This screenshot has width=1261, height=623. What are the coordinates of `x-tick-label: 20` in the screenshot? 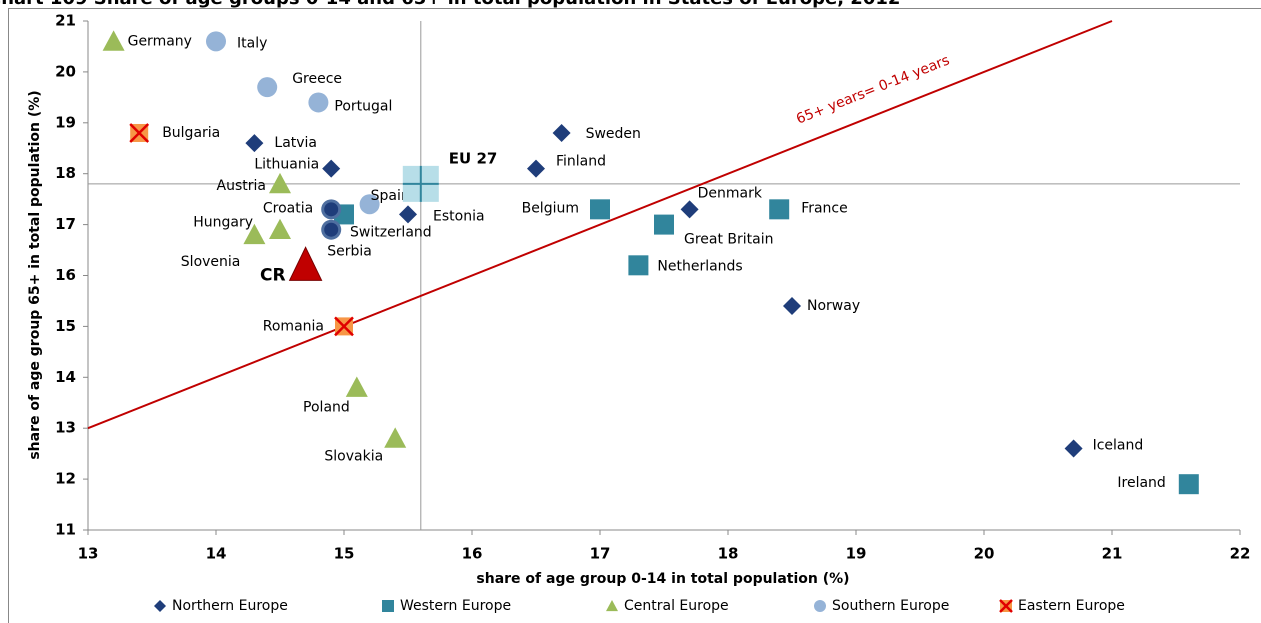 It's located at (984, 554).